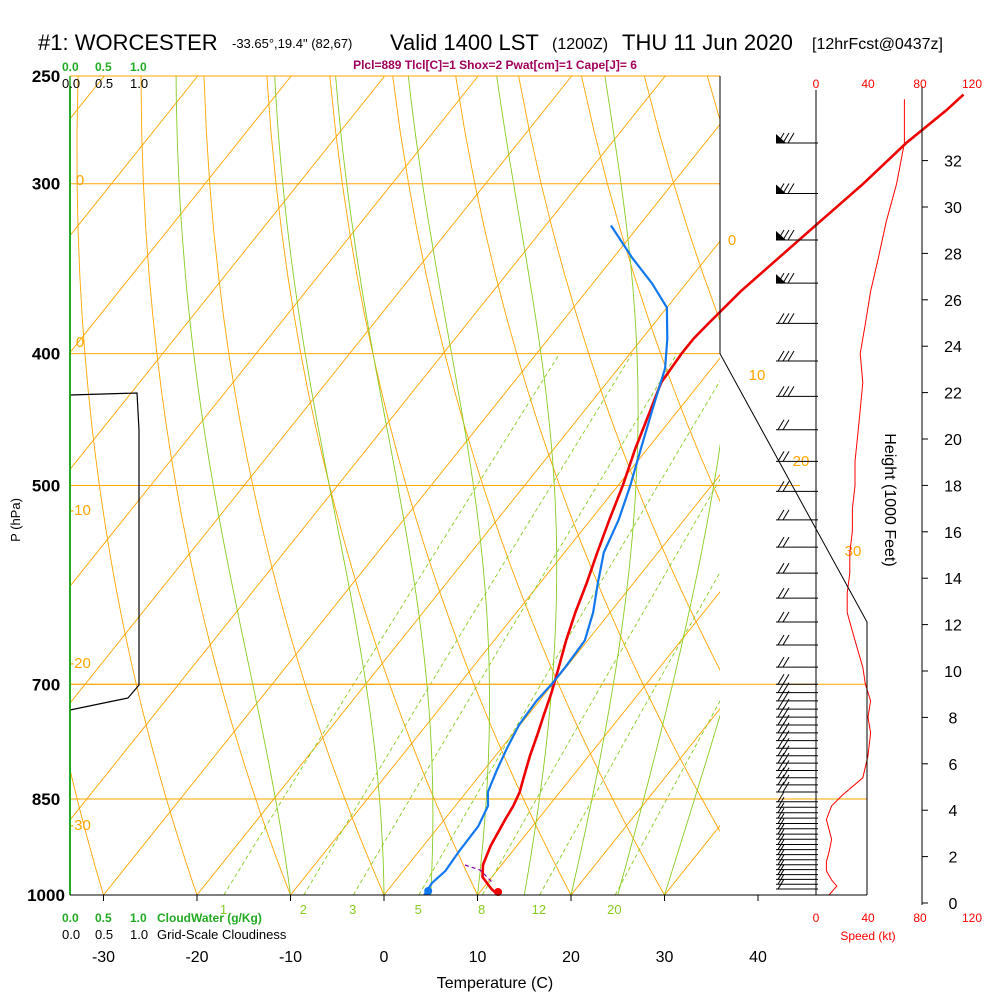 This screenshot has width=1000, height=1000. What do you see at coordinates (46, 354) in the screenshot?
I see `pressure-tick-label: 400` at bounding box center [46, 354].